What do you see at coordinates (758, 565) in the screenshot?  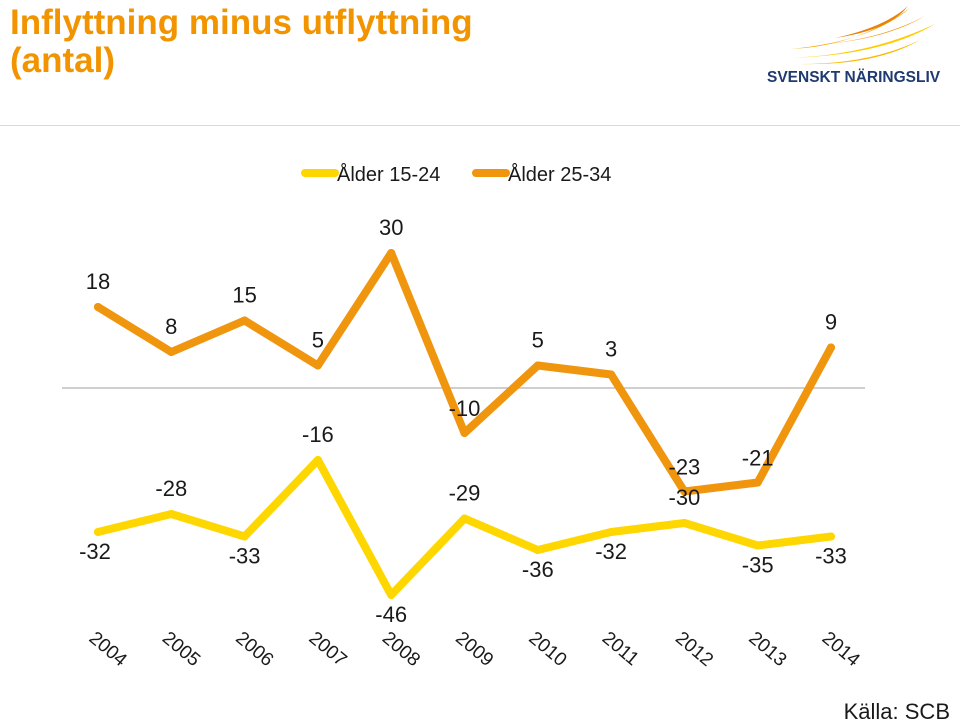 I see `data-label: -35` at bounding box center [758, 565].